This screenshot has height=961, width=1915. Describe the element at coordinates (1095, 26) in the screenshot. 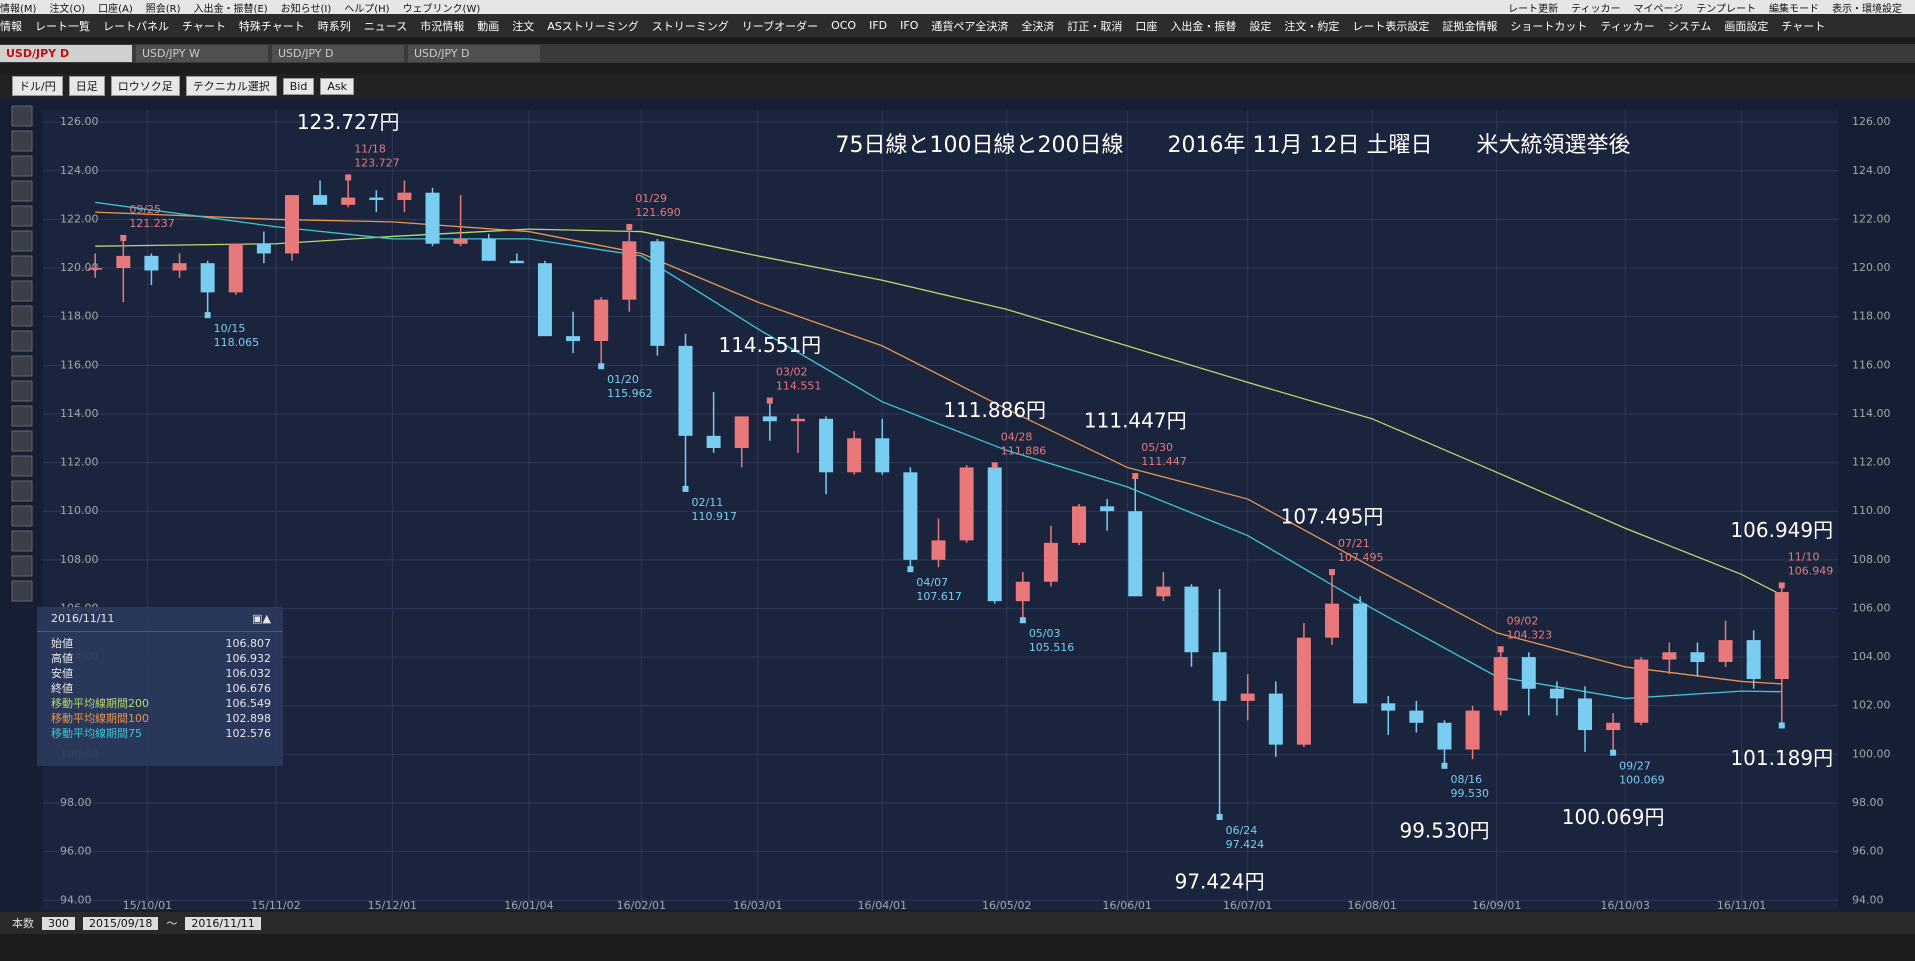

I see `toolbar-button: 訂正・取消` at that location.